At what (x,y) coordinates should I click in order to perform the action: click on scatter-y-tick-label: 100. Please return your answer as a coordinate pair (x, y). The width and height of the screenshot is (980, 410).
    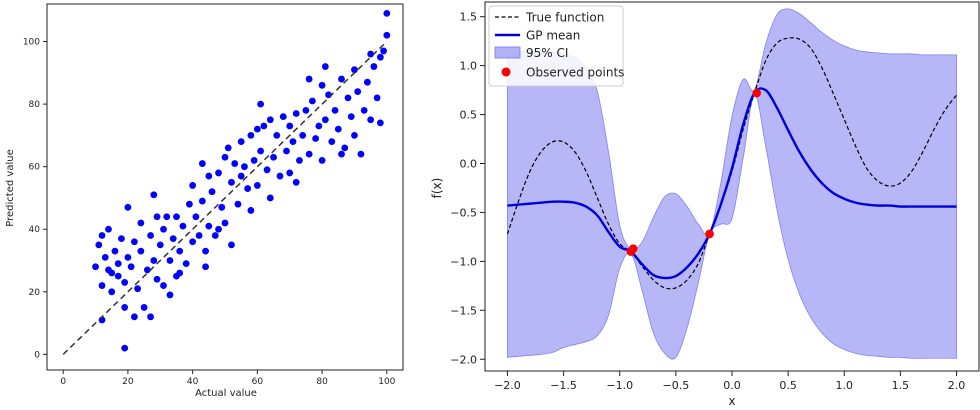
    Looking at the image, I should click on (31, 43).